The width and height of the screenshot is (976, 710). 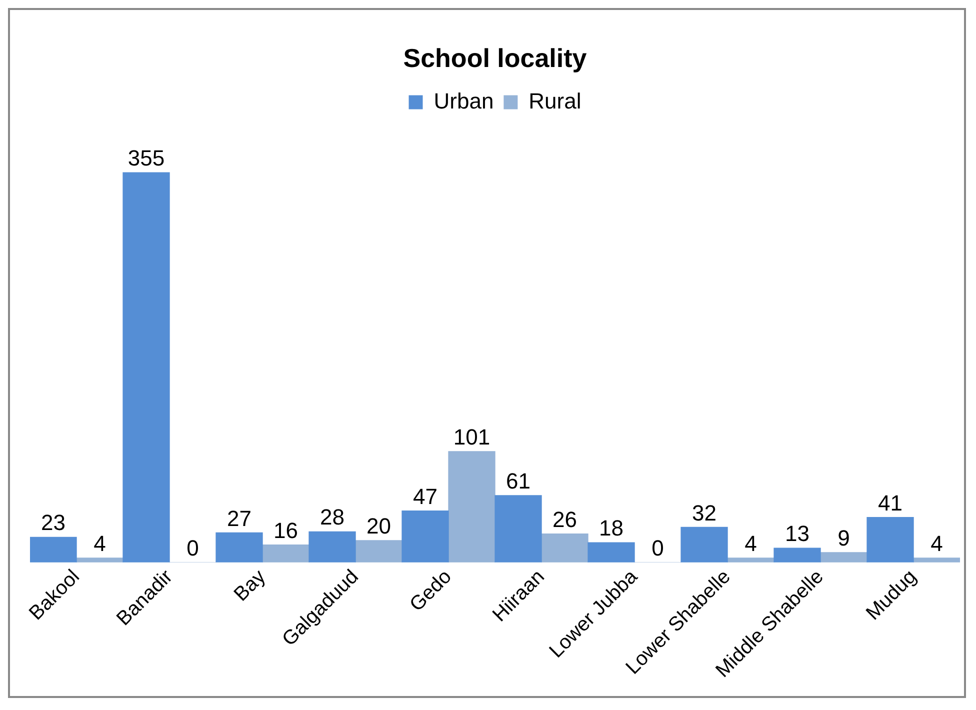 What do you see at coordinates (797, 533) in the screenshot?
I see `data-label: 13` at bounding box center [797, 533].